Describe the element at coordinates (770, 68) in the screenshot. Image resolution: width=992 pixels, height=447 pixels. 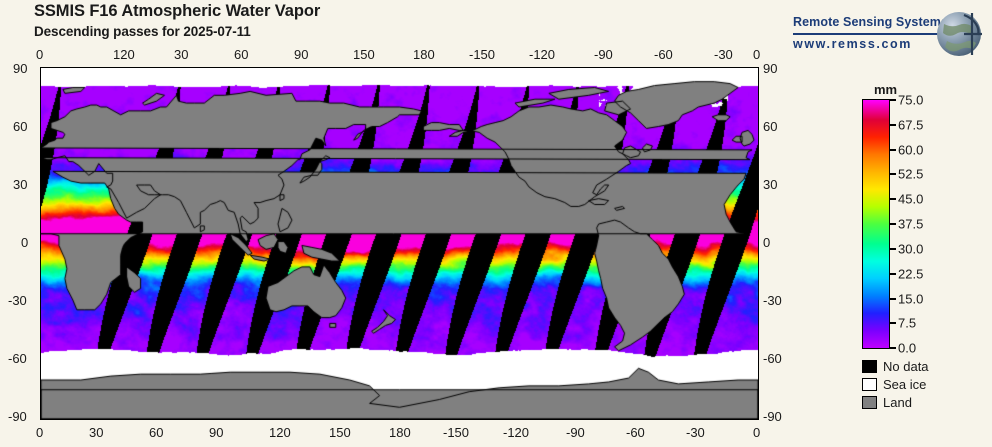
I see `lat-tick-right-90: 90` at that location.